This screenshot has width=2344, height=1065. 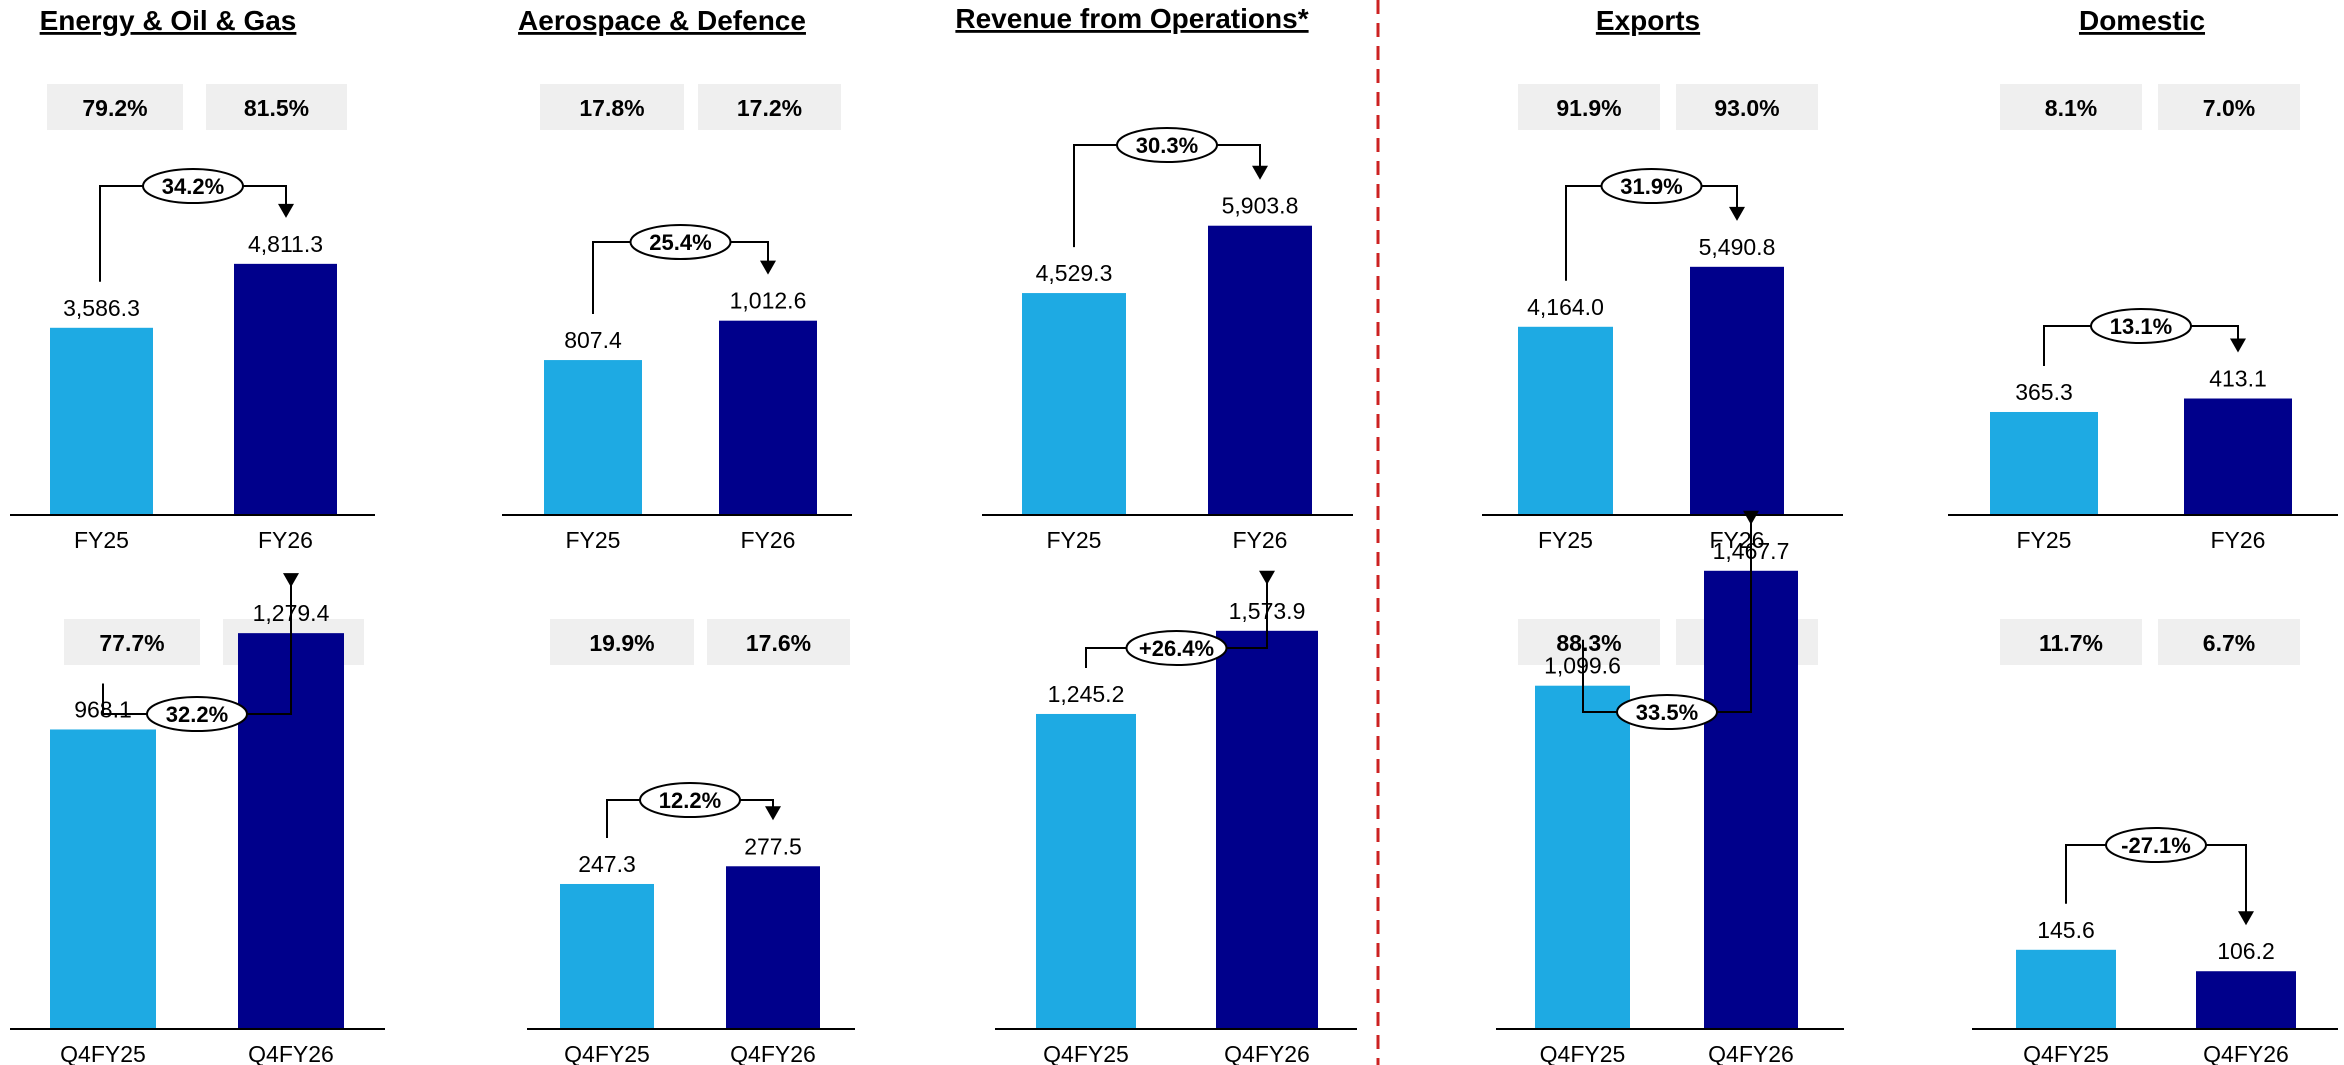 I want to click on chart-title: Energy & Oil & Gas, so click(x=168, y=20).